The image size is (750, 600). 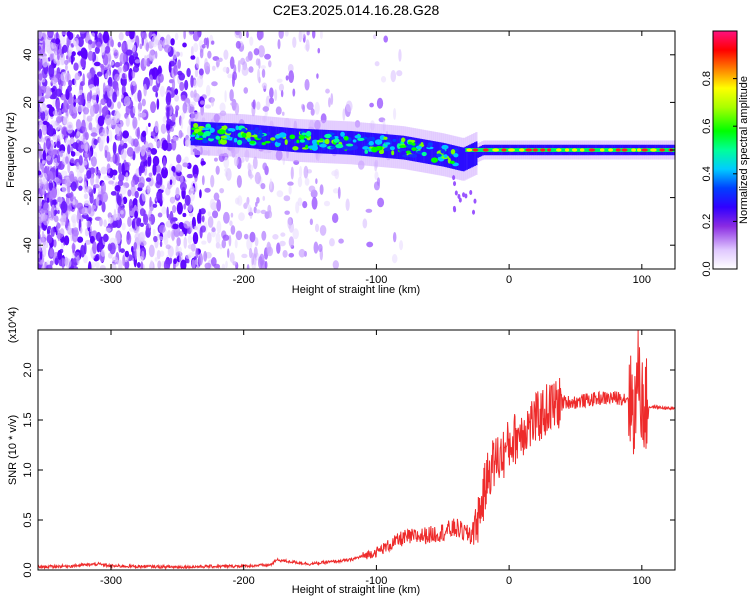 I want to click on snr-y-tick-label: 0.0, so click(x=28, y=569).